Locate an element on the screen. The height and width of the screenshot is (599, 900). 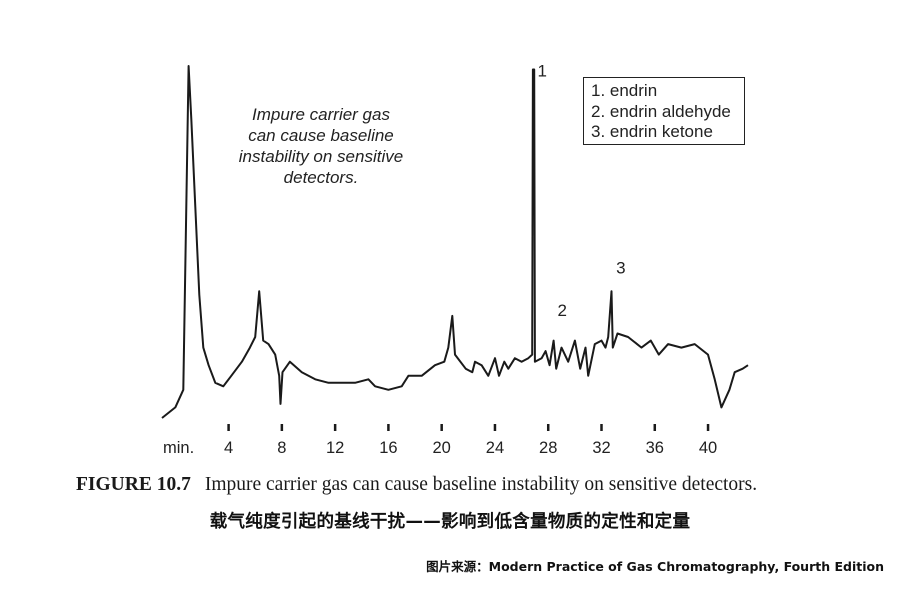
x-tick-label: 36 is located at coordinates (655, 448).